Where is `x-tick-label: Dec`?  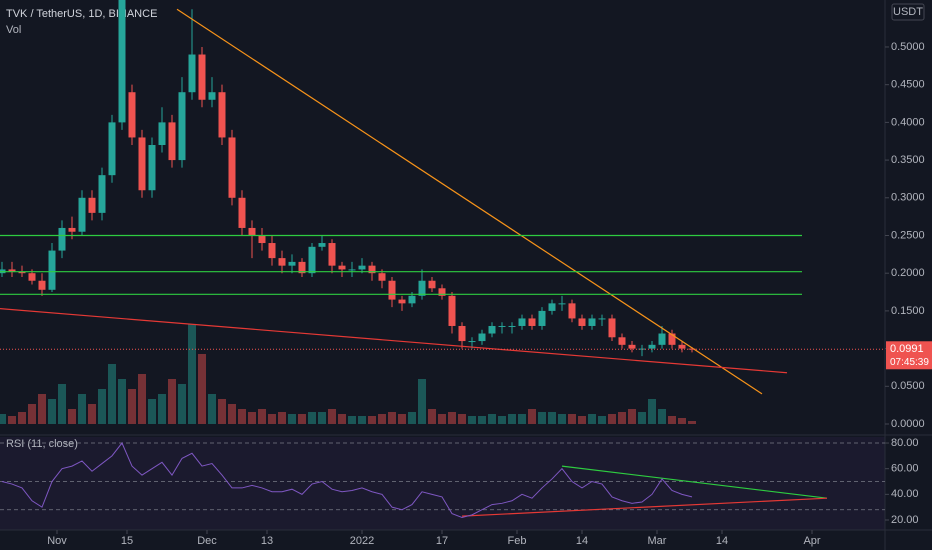
x-tick-label: Dec is located at coordinates (207, 541).